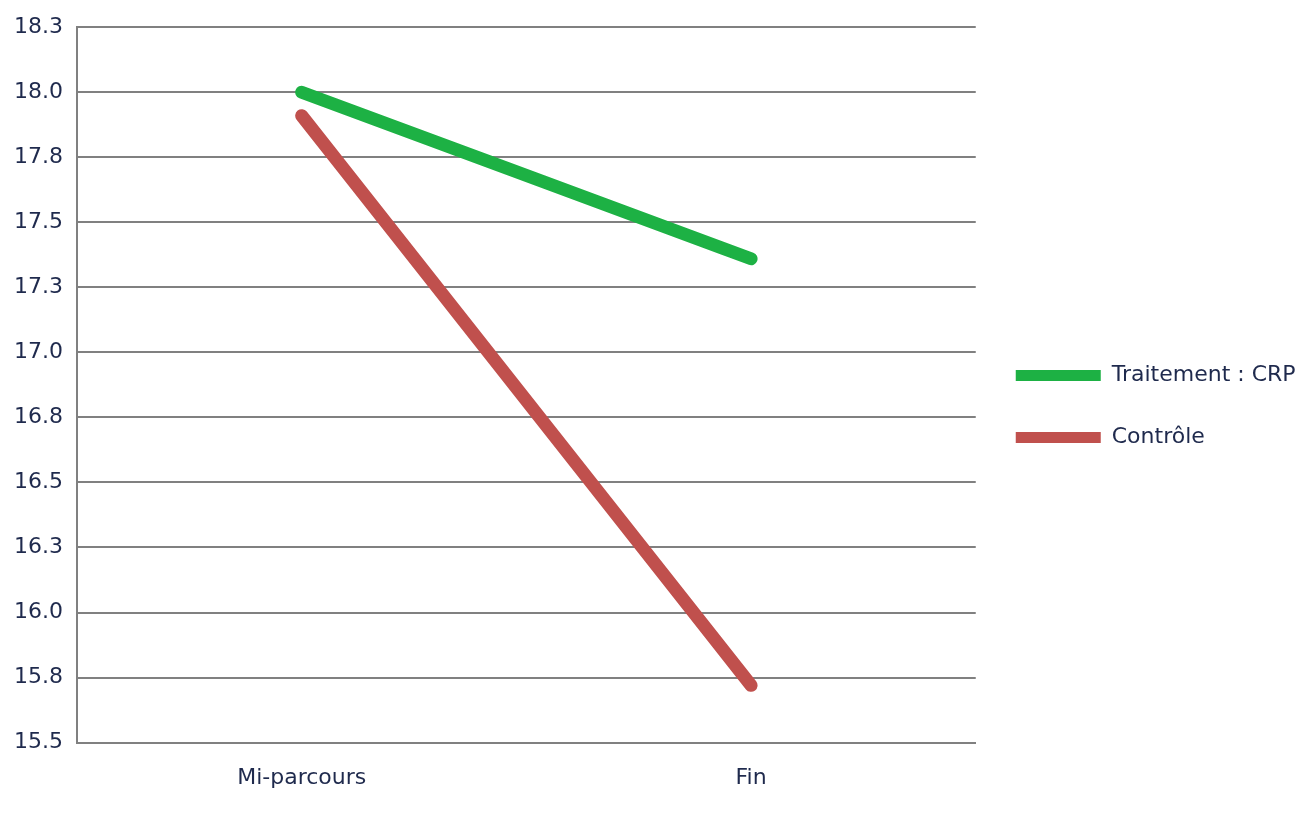  I want to click on y-tick-label: 18.0, so click(38, 90).